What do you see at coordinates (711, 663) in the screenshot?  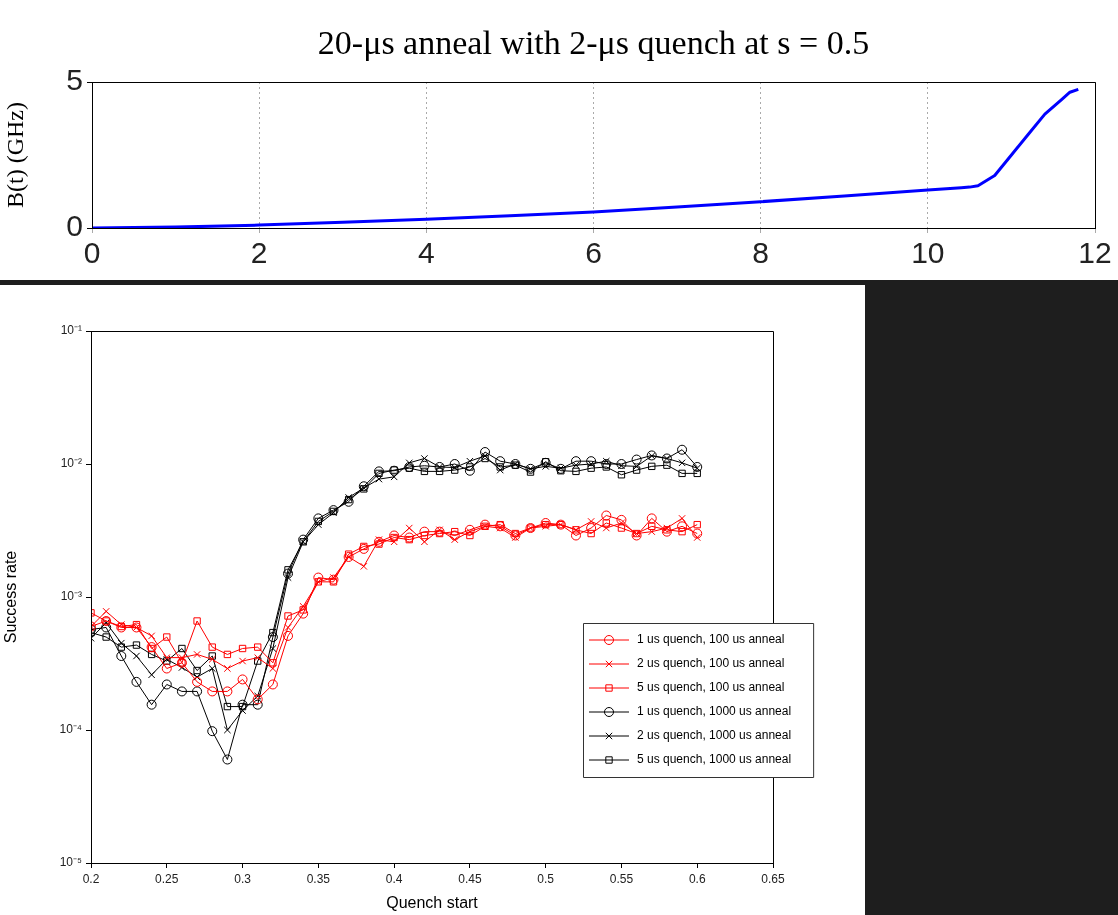 I see `legend-label: 2 us quench, 100 us anneal` at bounding box center [711, 663].